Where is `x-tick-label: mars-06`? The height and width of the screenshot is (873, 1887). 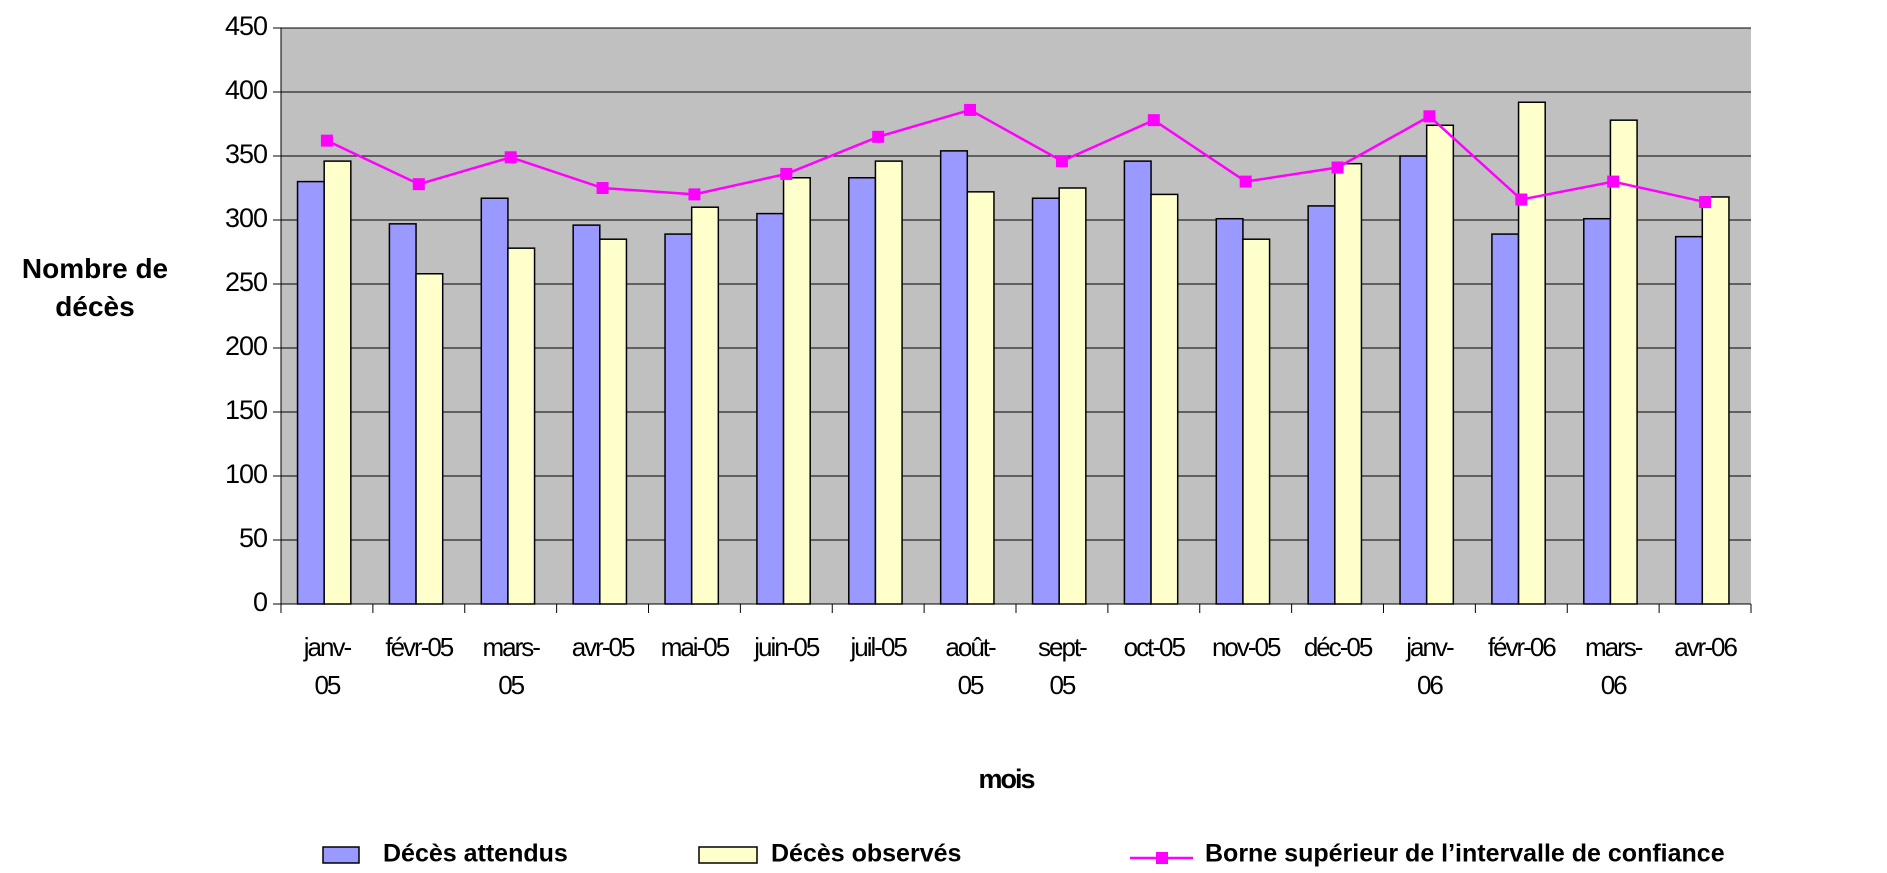
x-tick-label: mars-06 is located at coordinates (1613, 666).